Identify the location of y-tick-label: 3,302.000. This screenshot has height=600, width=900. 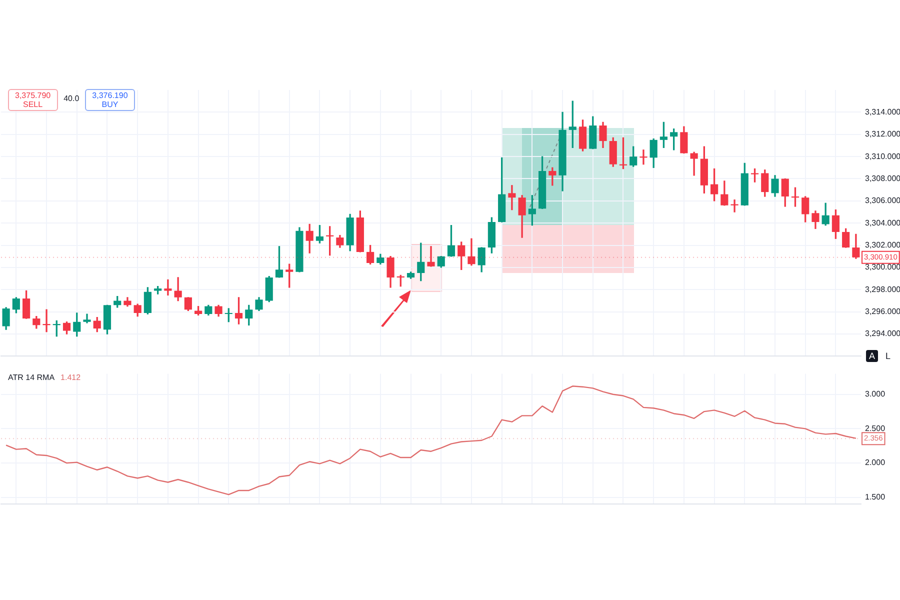
(882, 245).